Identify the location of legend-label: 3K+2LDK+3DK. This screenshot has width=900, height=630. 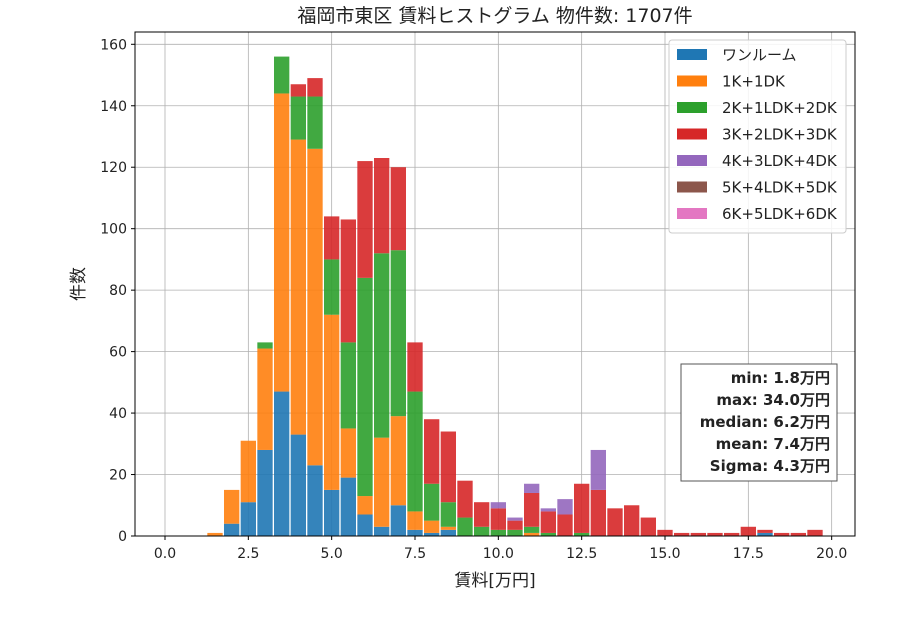
(780, 135).